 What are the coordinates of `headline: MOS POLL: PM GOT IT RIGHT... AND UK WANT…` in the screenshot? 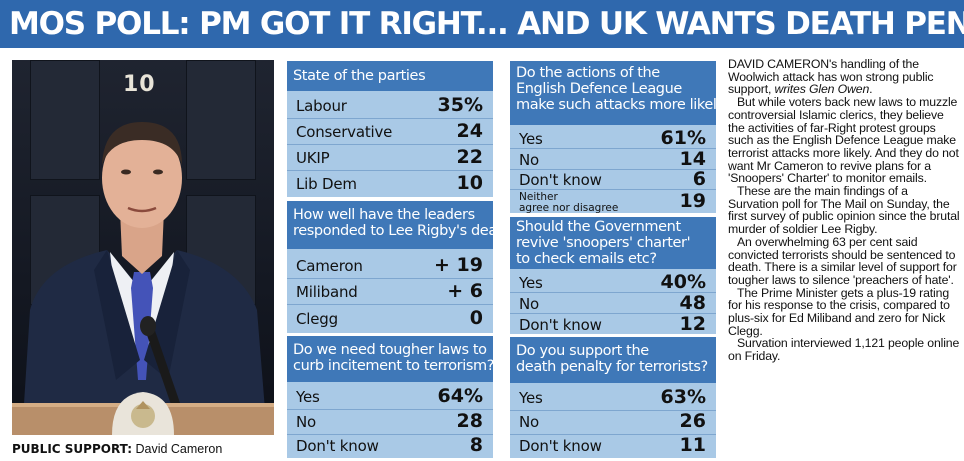 It's located at (482, 24).